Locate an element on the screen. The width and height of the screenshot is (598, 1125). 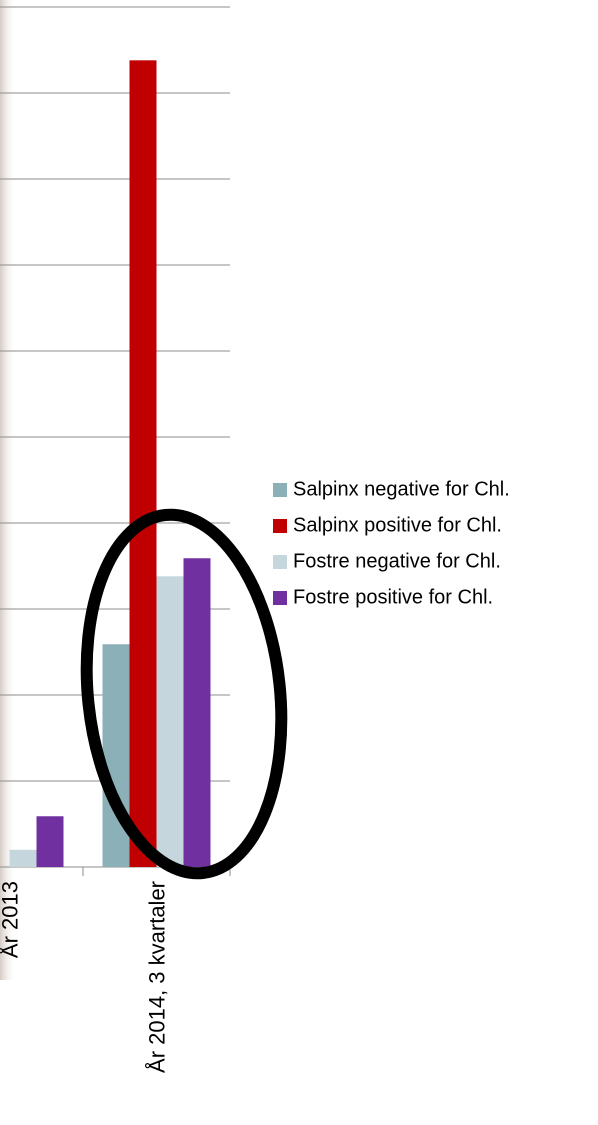
legend-label: Fostre positive for Chl. is located at coordinates (393, 597).